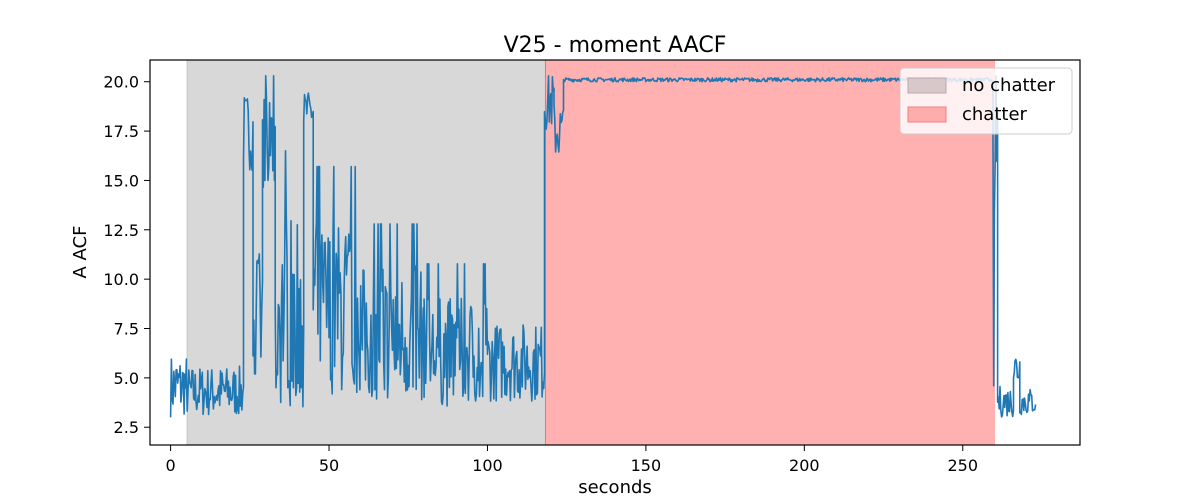  What do you see at coordinates (329, 465) in the screenshot?
I see `x-tick-label: 50` at bounding box center [329, 465].